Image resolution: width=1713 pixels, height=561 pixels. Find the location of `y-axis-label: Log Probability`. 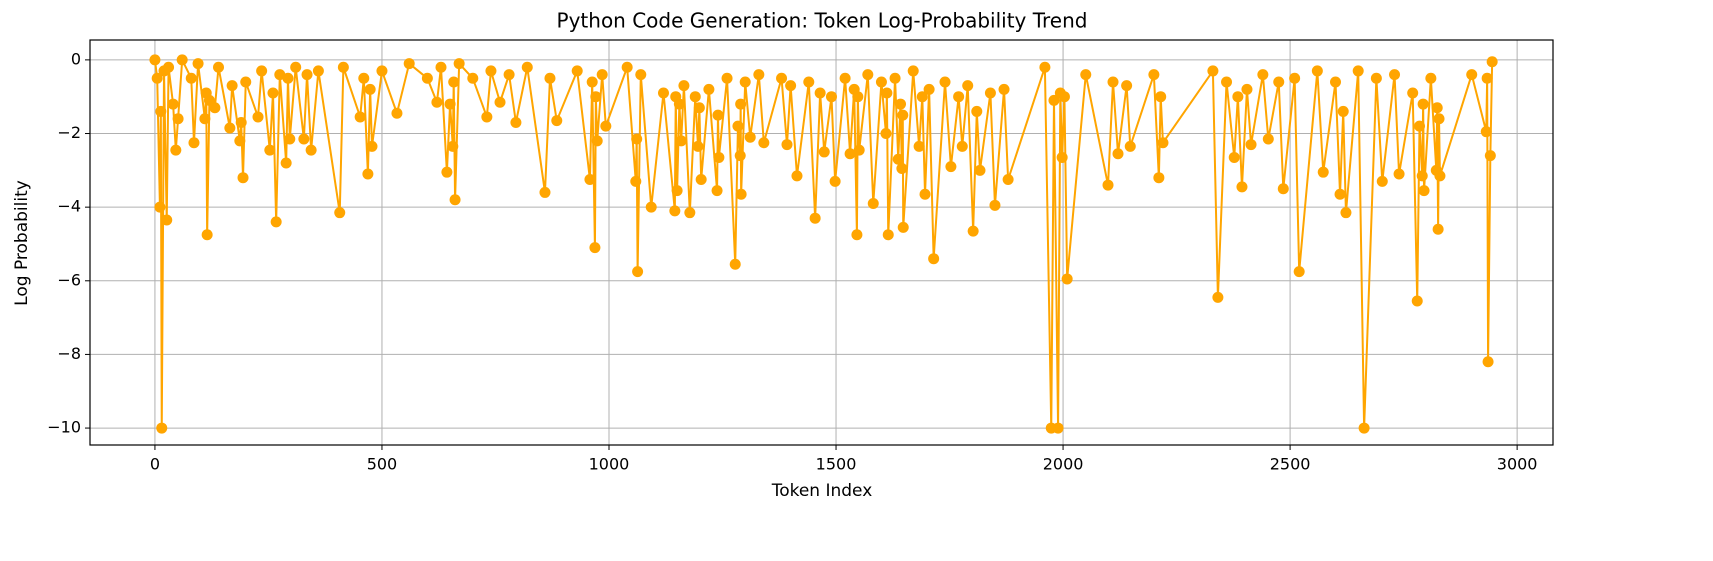

y-axis-label: Log Probability is located at coordinates (22, 243).